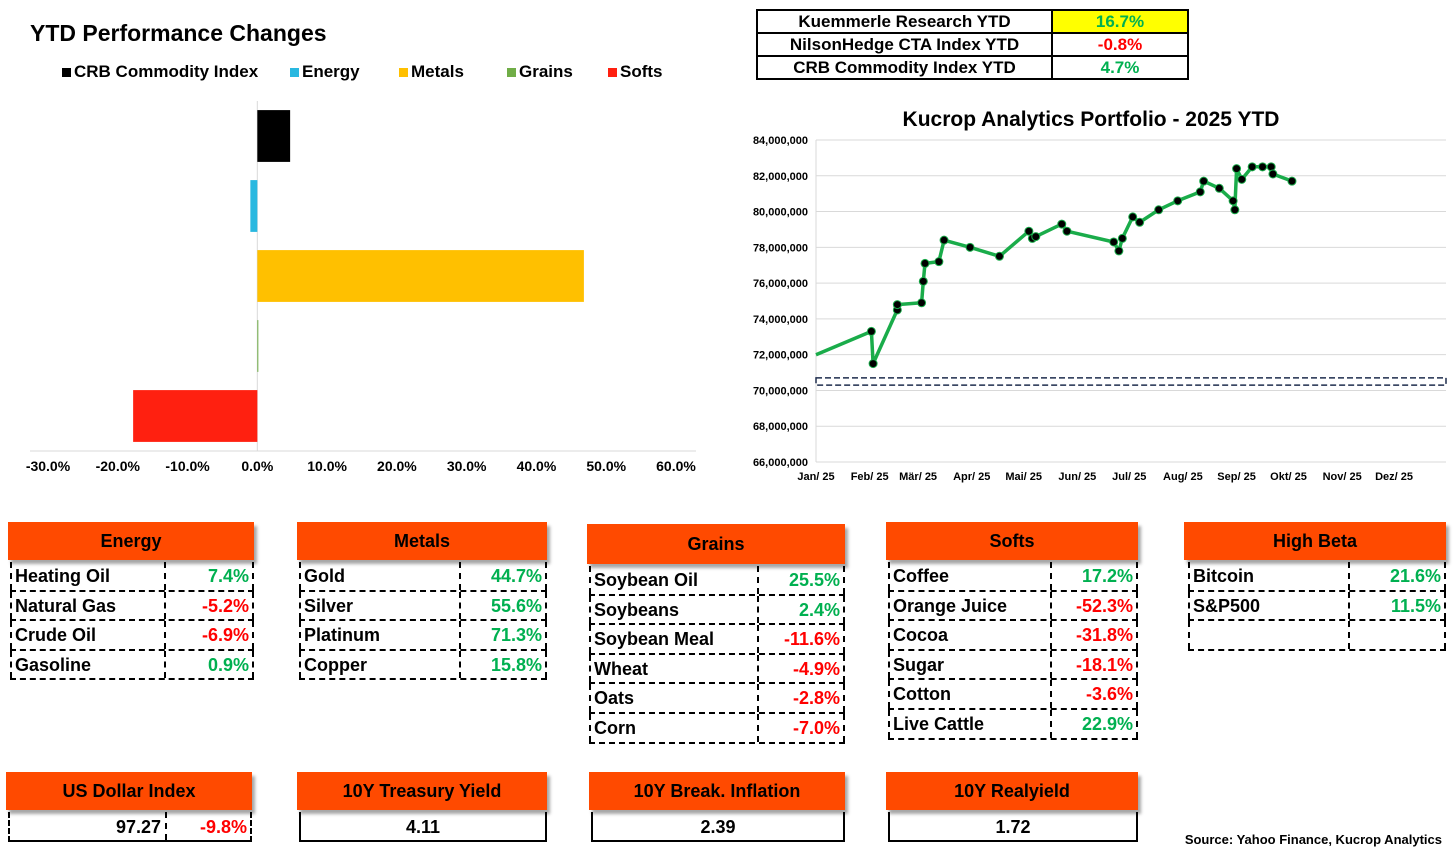 The height and width of the screenshot is (856, 1456). Describe the element at coordinates (88, 576) in the screenshot. I see `row-name: Heating Oil` at that location.